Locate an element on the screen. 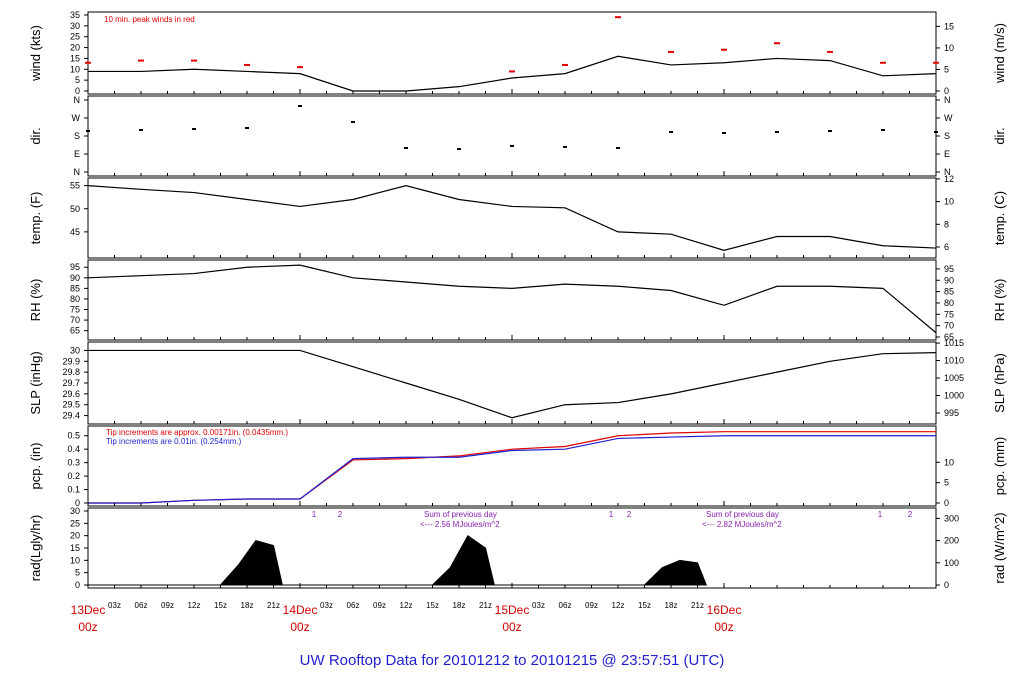 Image resolution: width=1024 pixels, height=700 pixels. panel-slp is located at coordinates (512, 383).